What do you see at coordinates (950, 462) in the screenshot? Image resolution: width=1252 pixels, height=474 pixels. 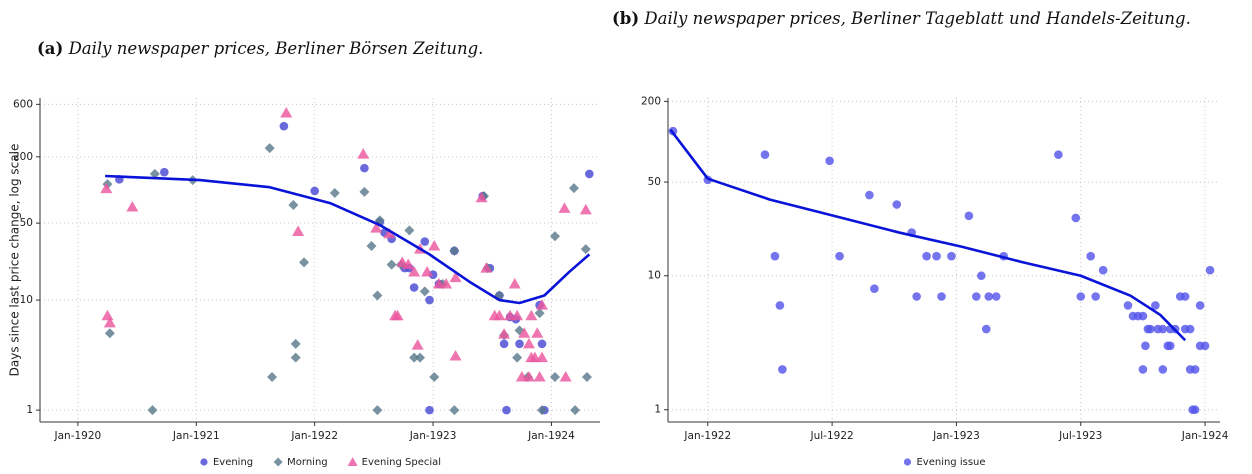 I see `legend-label: Evening issue` at bounding box center [950, 462].